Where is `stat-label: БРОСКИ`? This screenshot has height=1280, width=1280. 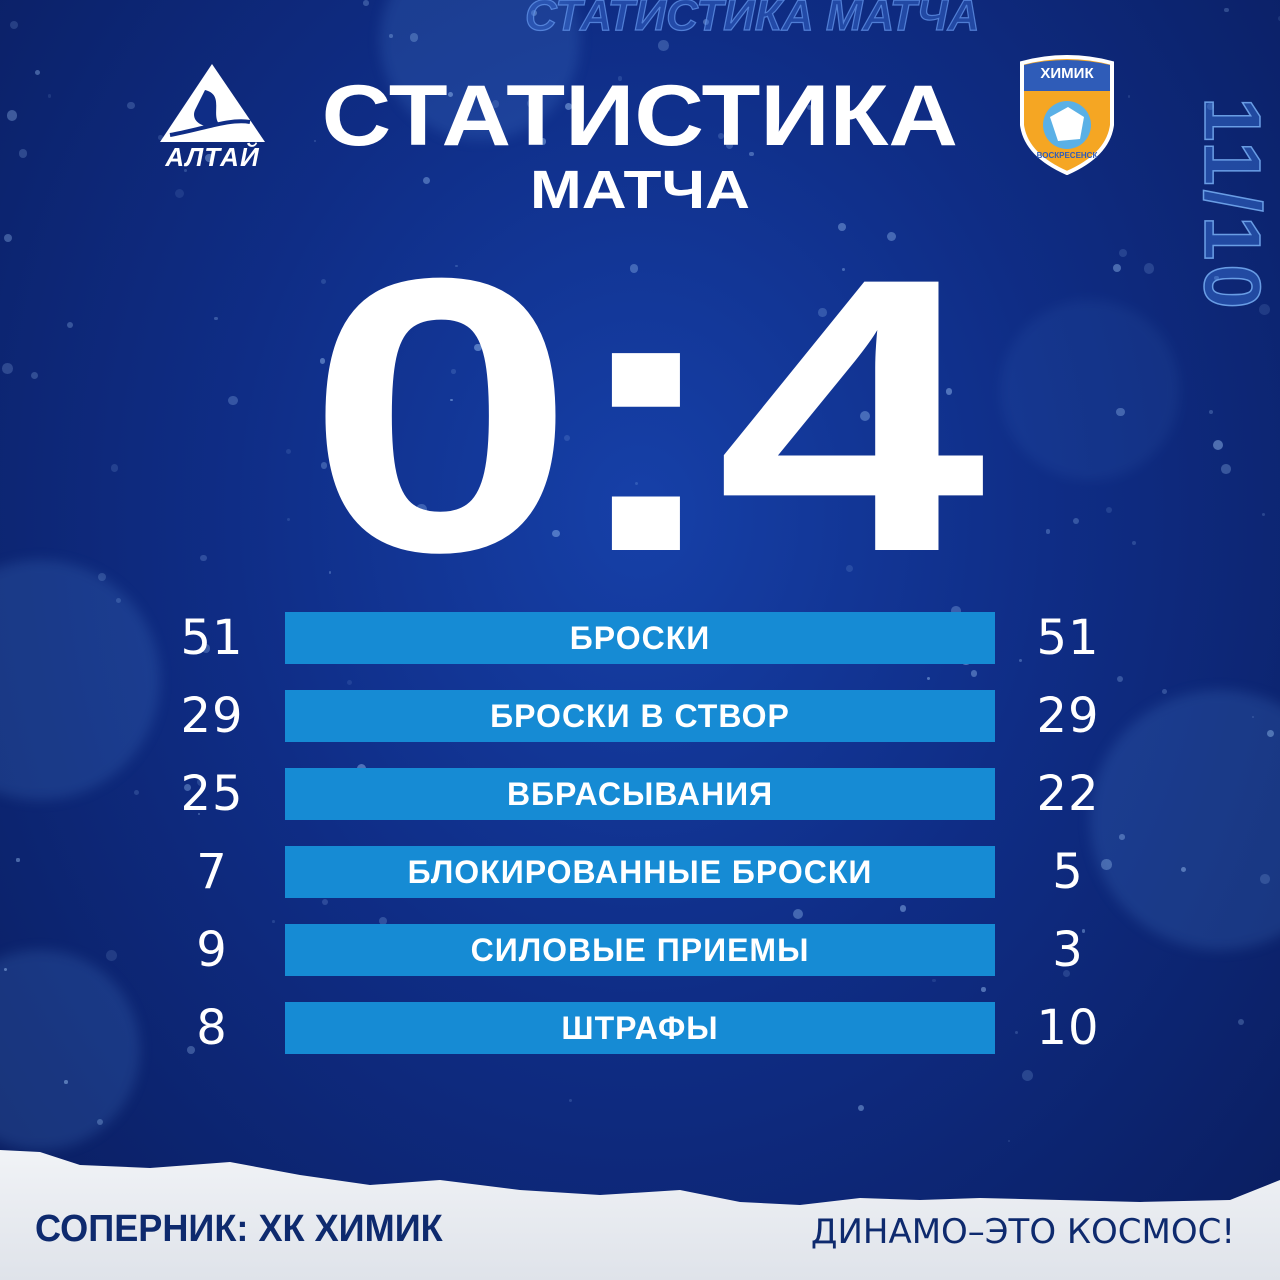
stat-label: БРОСКИ is located at coordinates (640, 638).